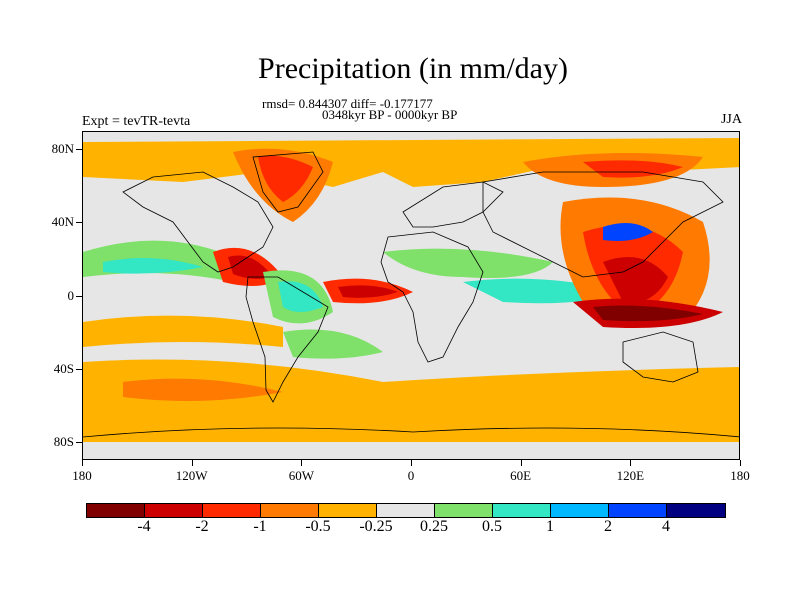 Image resolution: width=800 pixels, height=600 pixels. Describe the element at coordinates (260, 526) in the screenshot. I see `legend-label: -1` at that location.